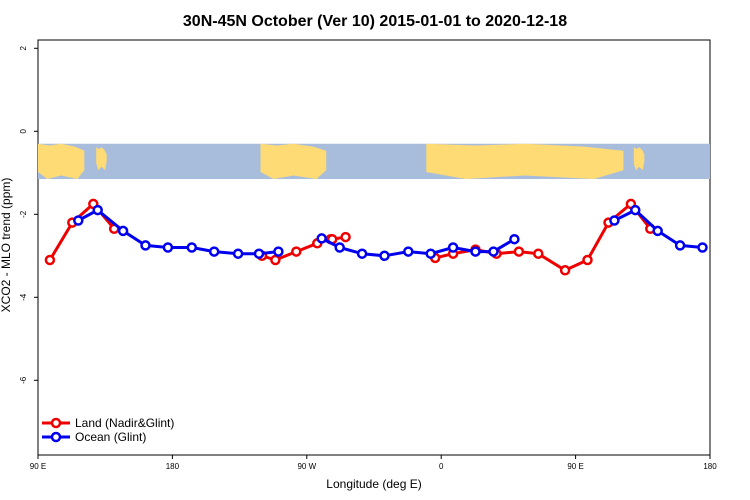  Describe the element at coordinates (525, 161) in the screenshot. I see `map-land-europe-asia` at that location.